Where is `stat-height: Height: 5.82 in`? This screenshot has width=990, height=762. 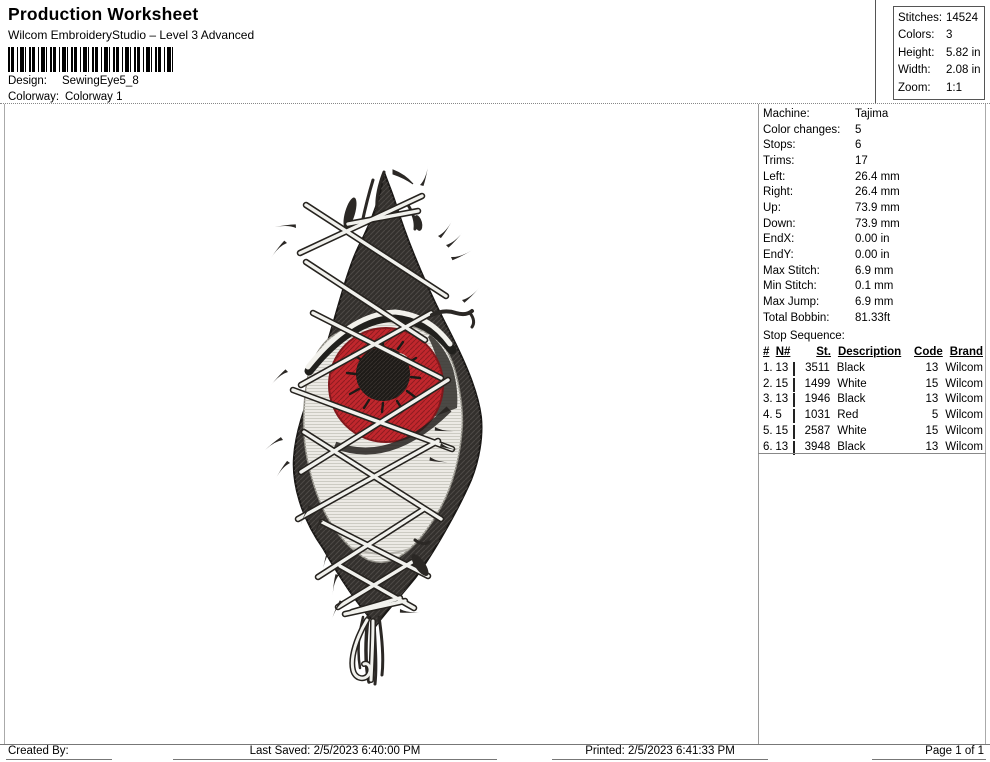
stat-height: Height: 5.82 in is located at coordinates (939, 52).